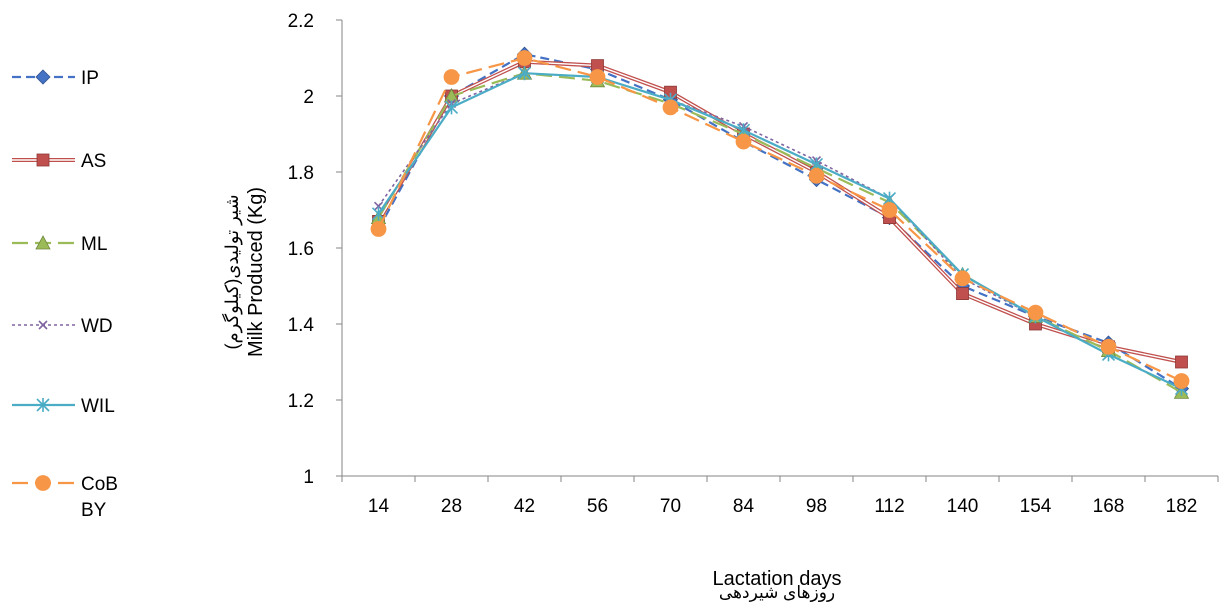 The width and height of the screenshot is (1231, 613). I want to click on x-tick-label: 154, so click(1036, 506).